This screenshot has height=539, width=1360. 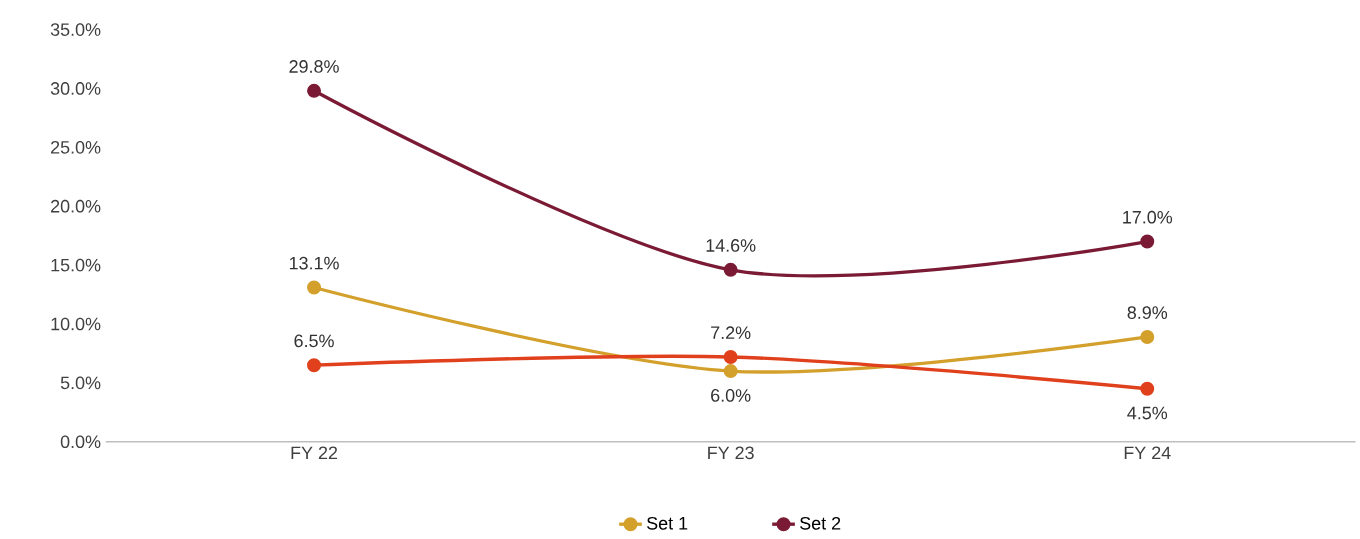 I want to click on y-tick-label: 0.0%, so click(x=80, y=441).